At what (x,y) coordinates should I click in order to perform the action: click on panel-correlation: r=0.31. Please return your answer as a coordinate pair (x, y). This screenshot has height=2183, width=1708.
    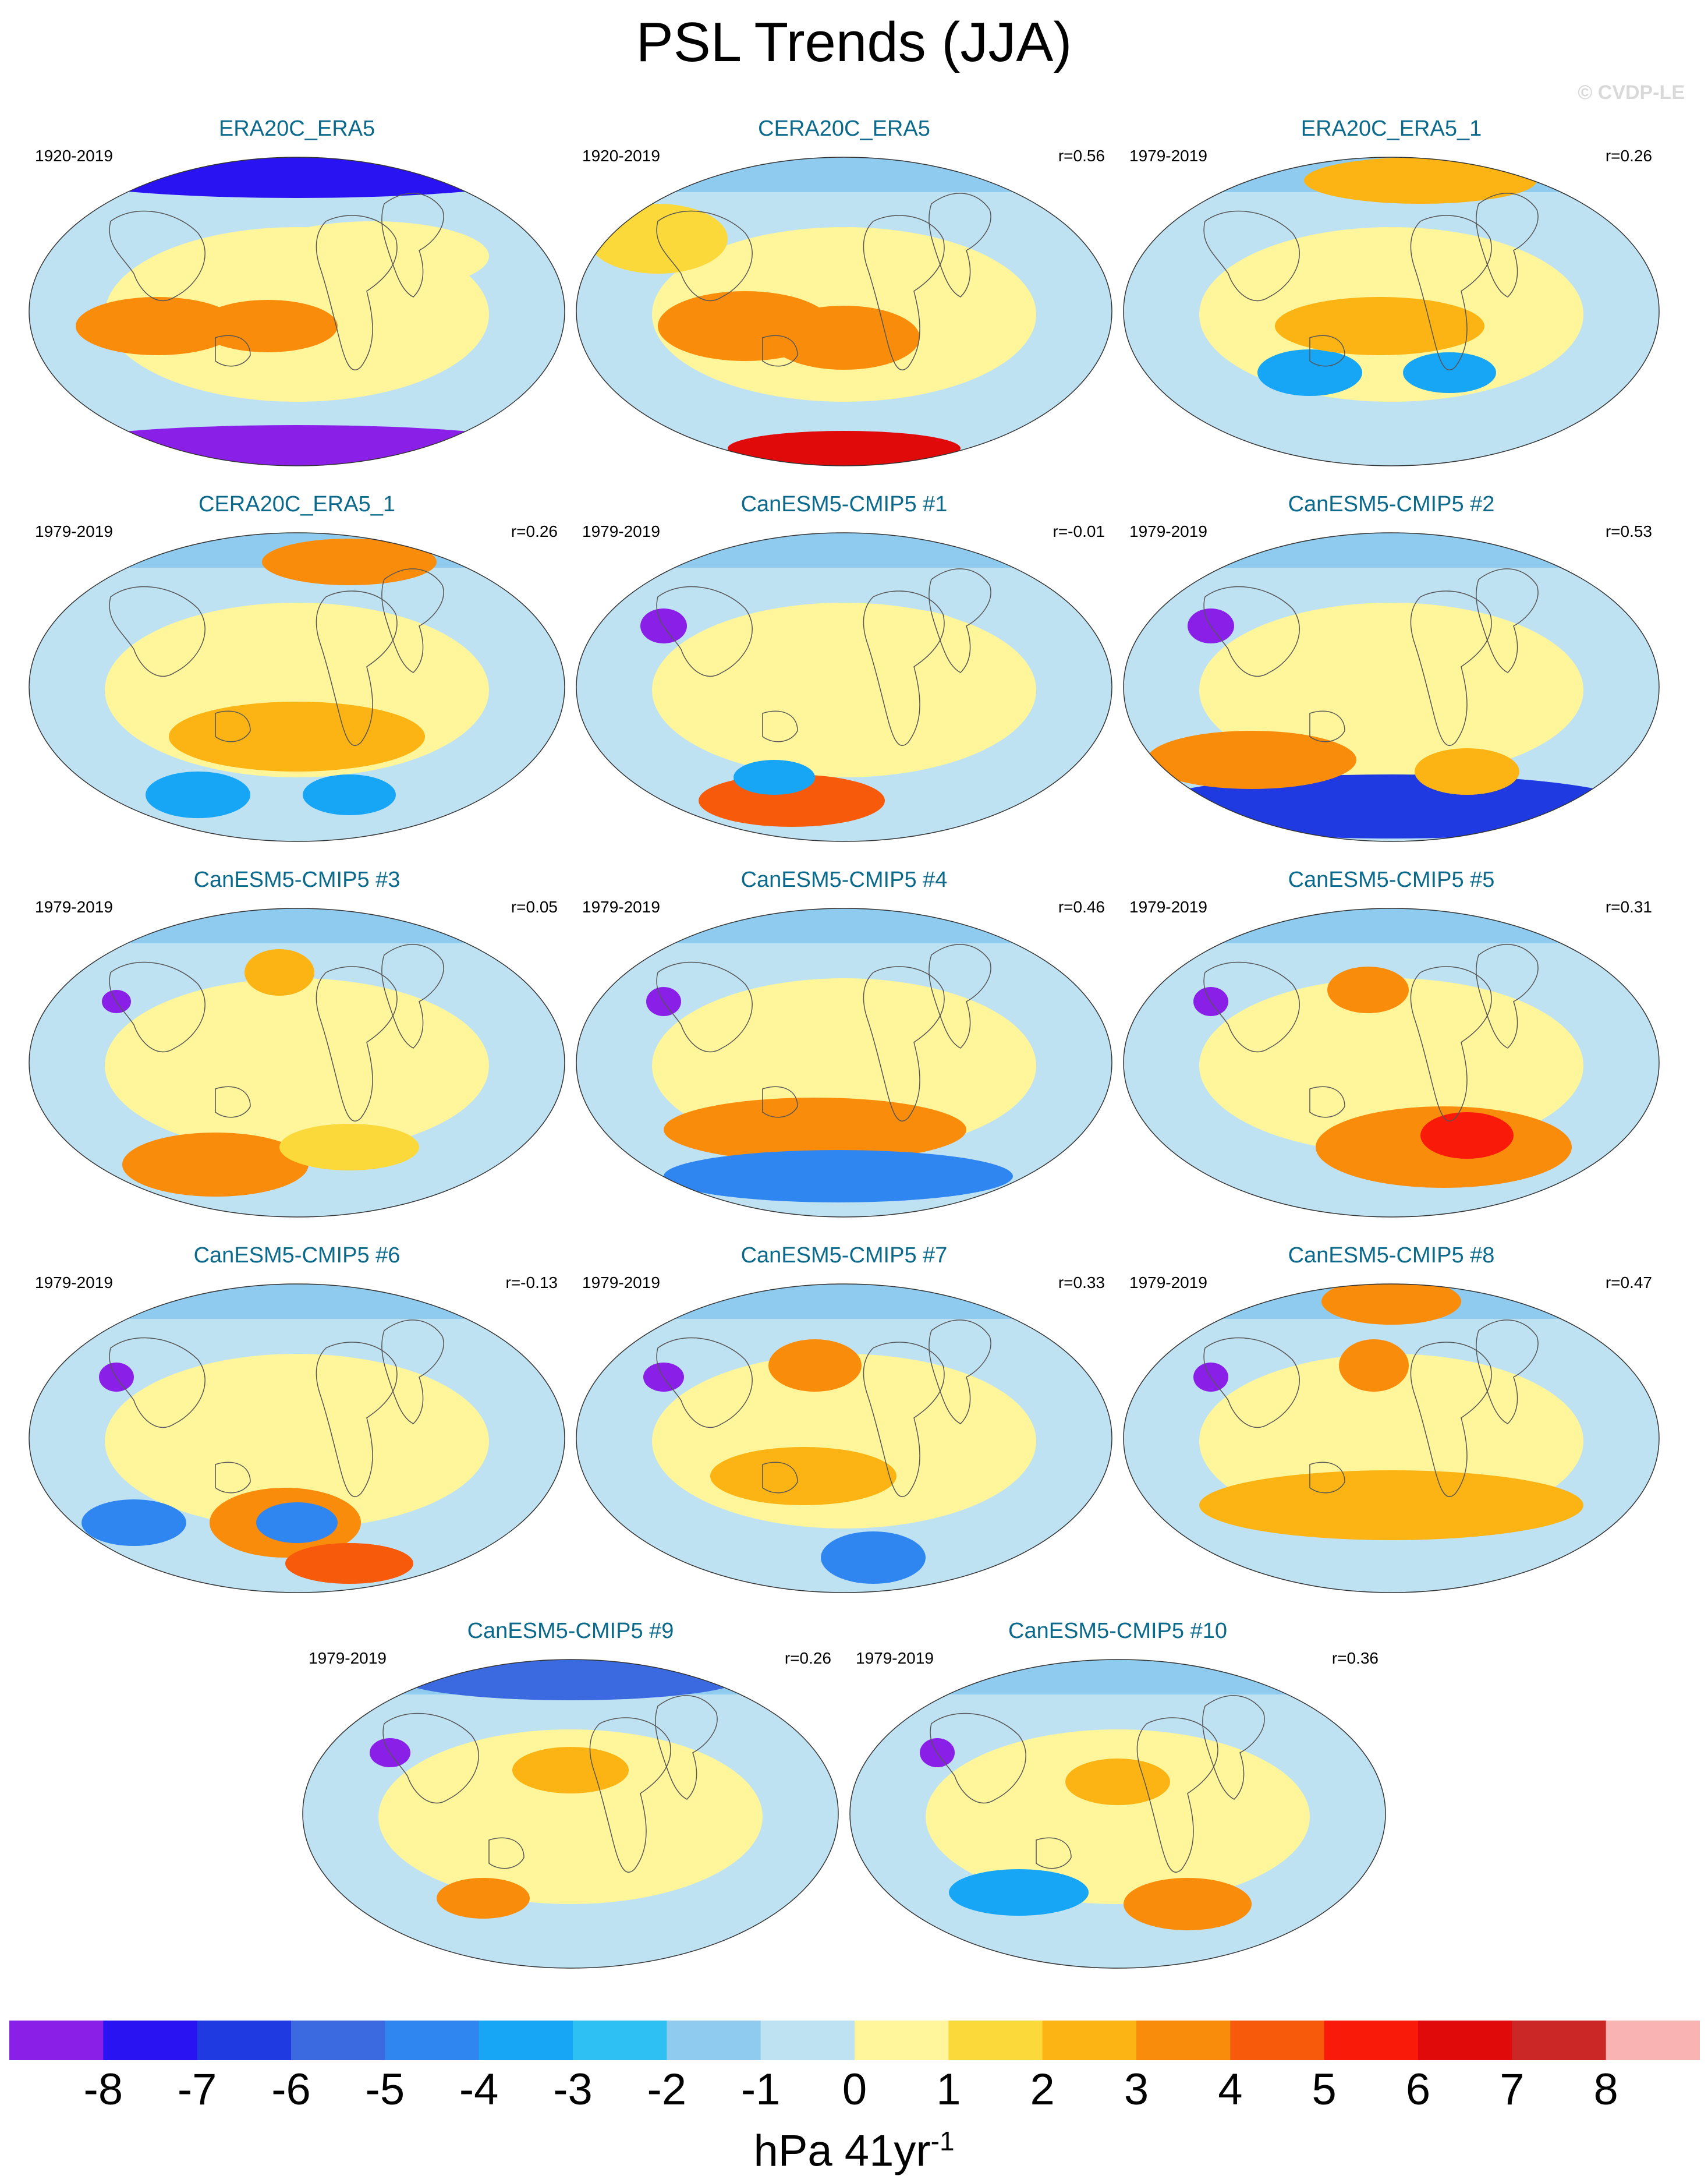
    Looking at the image, I should click on (1628, 907).